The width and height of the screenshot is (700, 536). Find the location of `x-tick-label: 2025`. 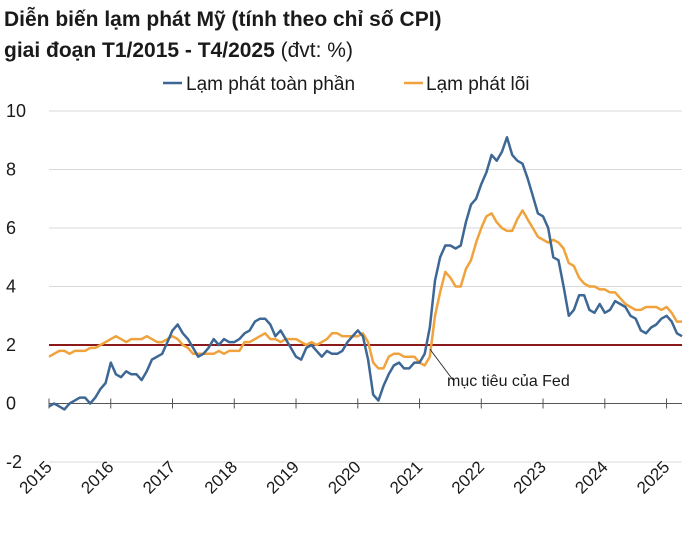

x-tick-label: 2025 is located at coordinates (653, 477).